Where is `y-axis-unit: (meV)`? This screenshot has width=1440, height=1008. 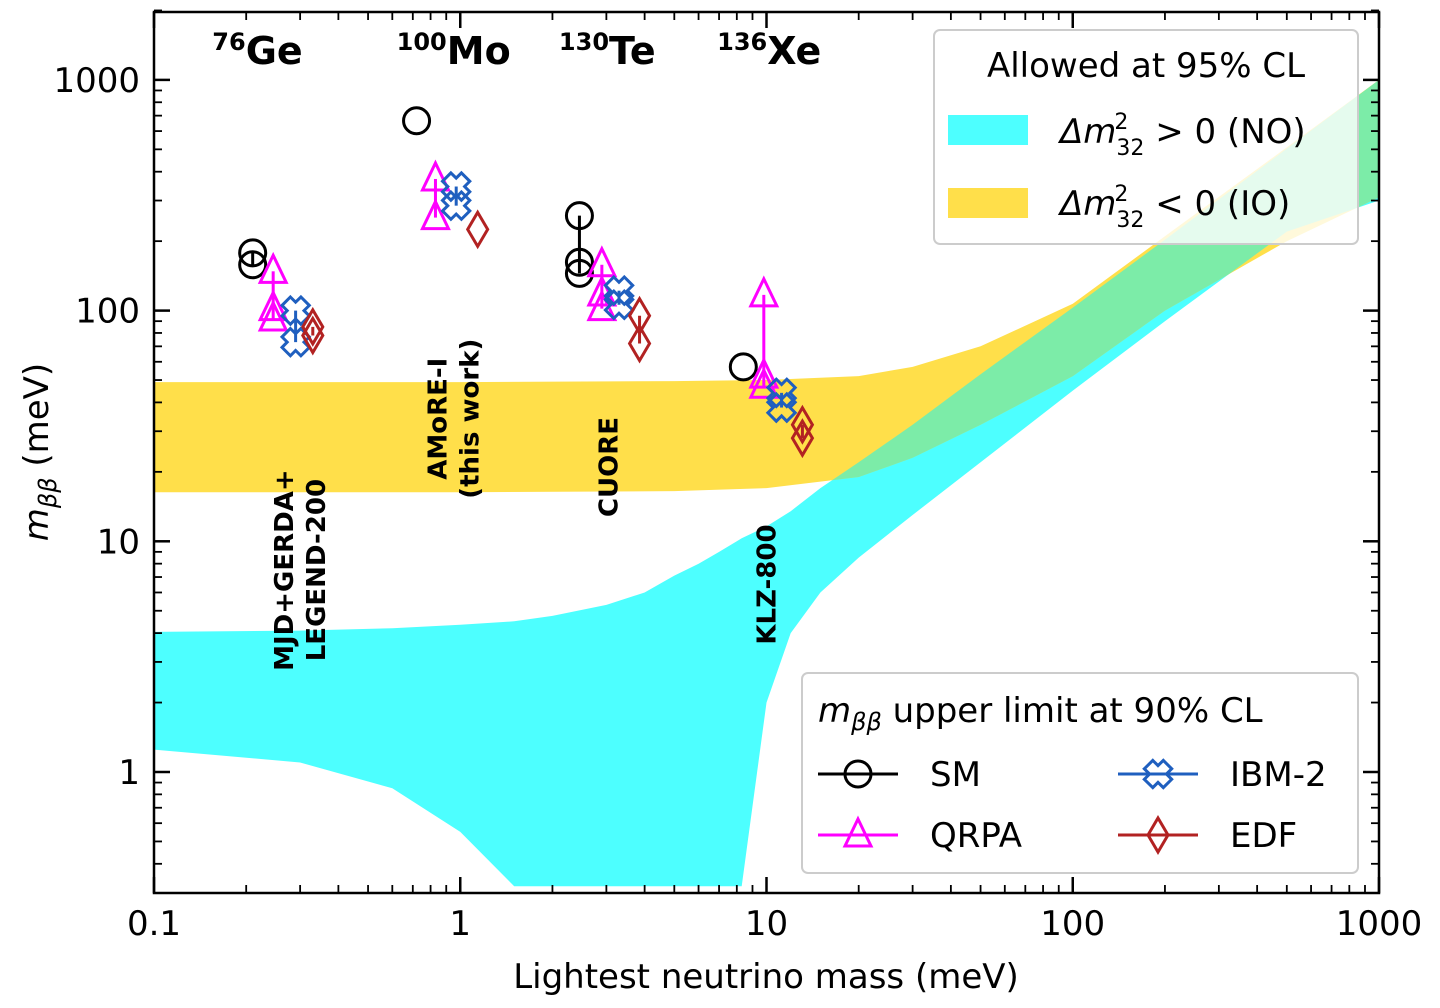 y-axis-unit: (meV) is located at coordinates (37, 420).